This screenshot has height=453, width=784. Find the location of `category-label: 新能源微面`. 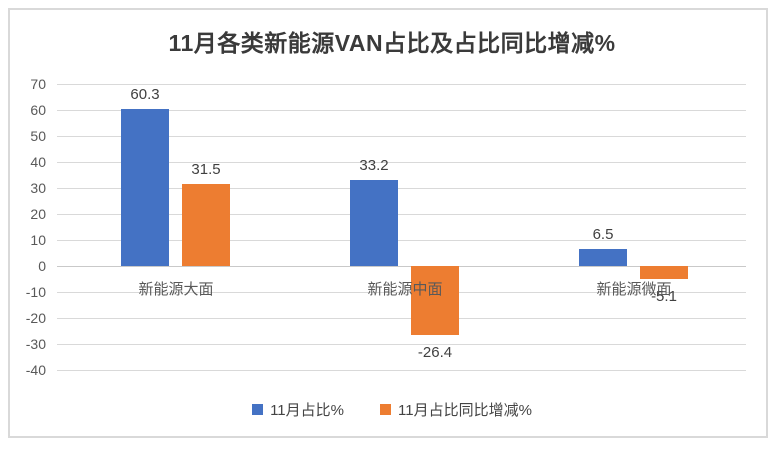

category-label: 新能源微面 is located at coordinates (634, 289).